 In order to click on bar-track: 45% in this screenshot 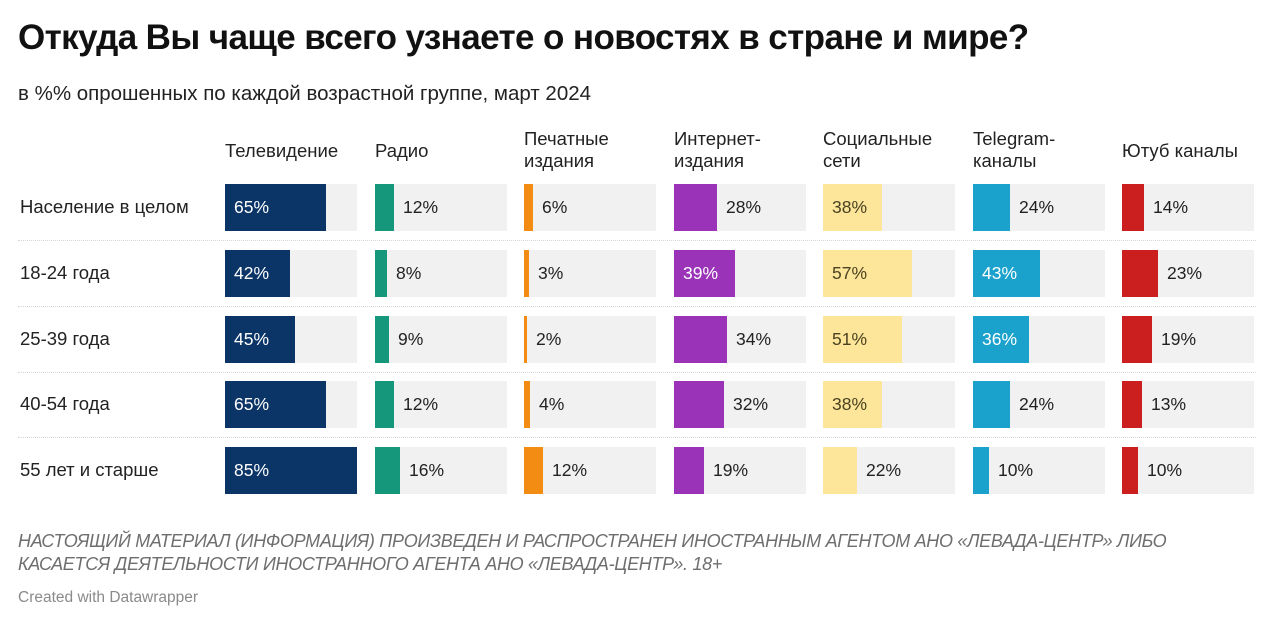, I will do `click(291, 339)`.